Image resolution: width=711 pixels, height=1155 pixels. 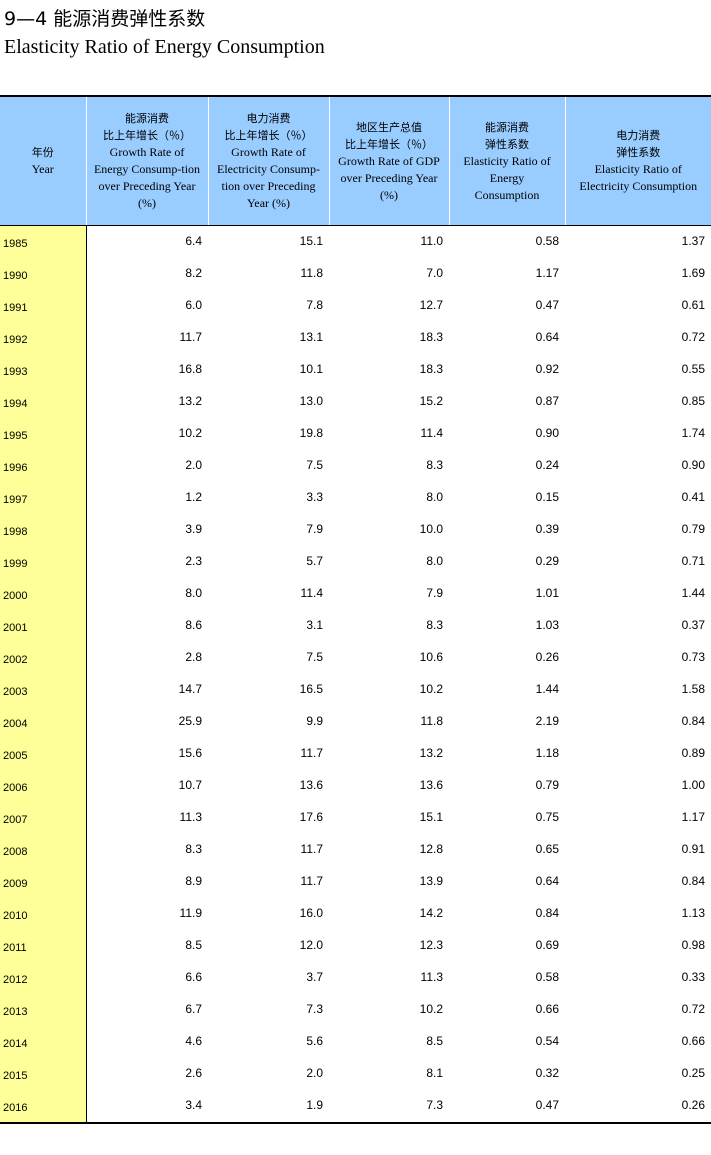 What do you see at coordinates (547, 401) in the screenshot?
I see `cell-value: 0.87` at bounding box center [547, 401].